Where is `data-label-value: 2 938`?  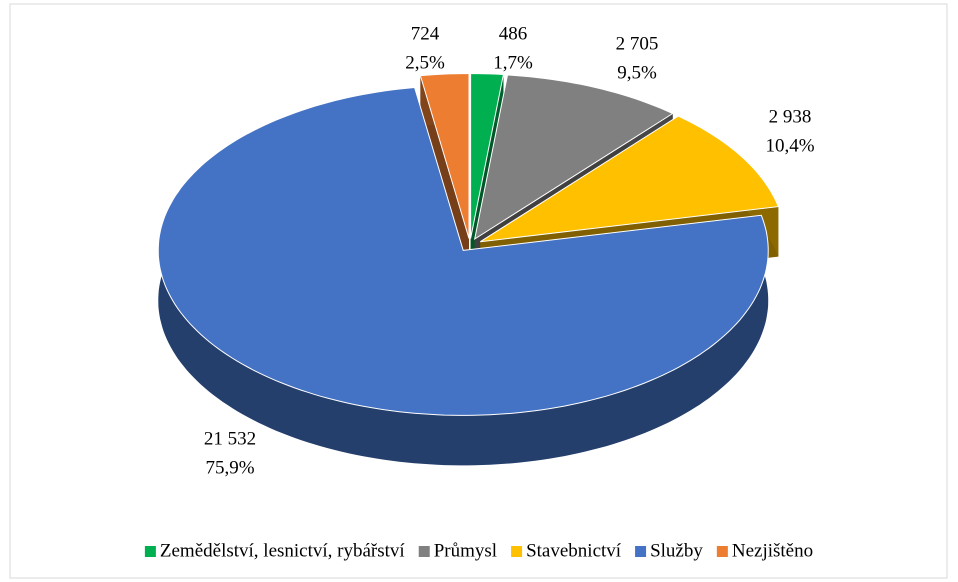 data-label-value: 2 938 is located at coordinates (790, 116).